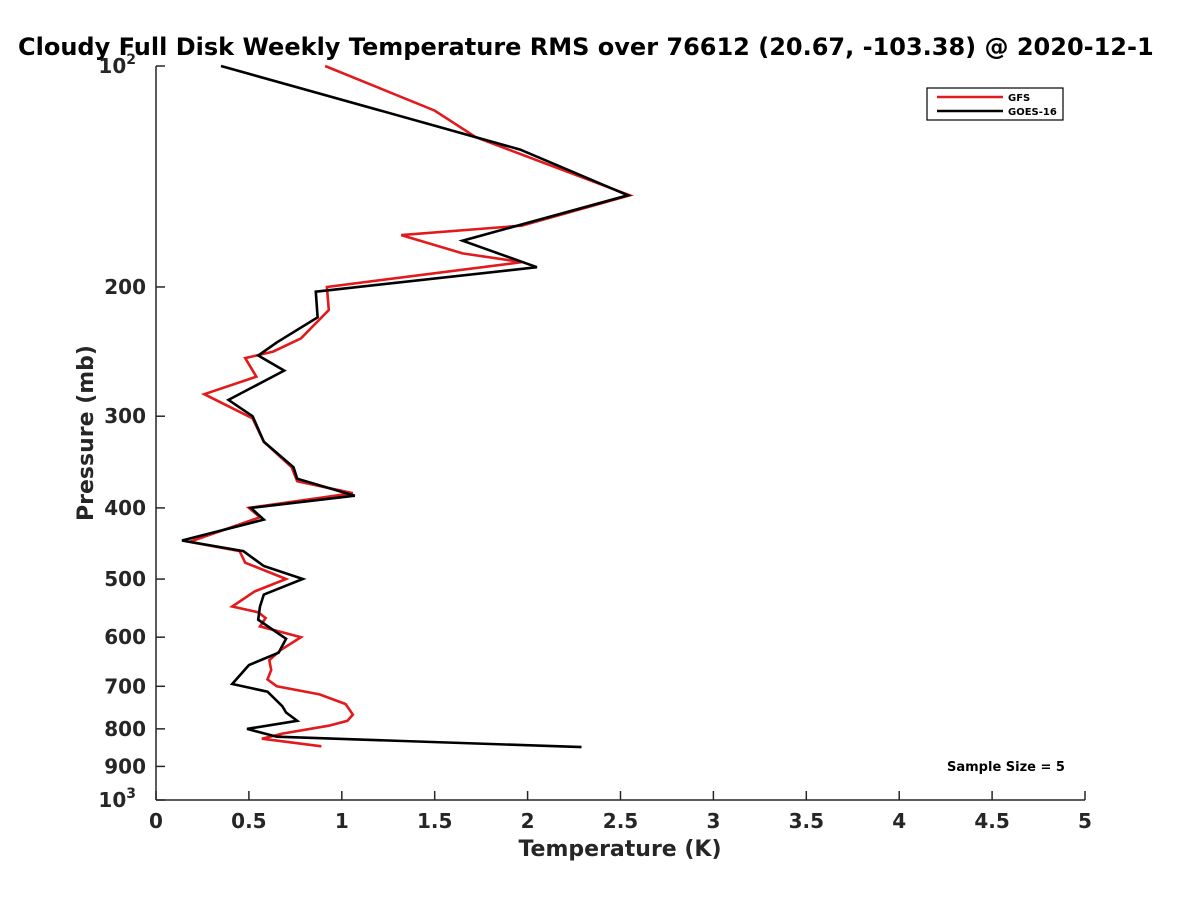  I want to click on y-tick-label: 800, so click(125, 729).